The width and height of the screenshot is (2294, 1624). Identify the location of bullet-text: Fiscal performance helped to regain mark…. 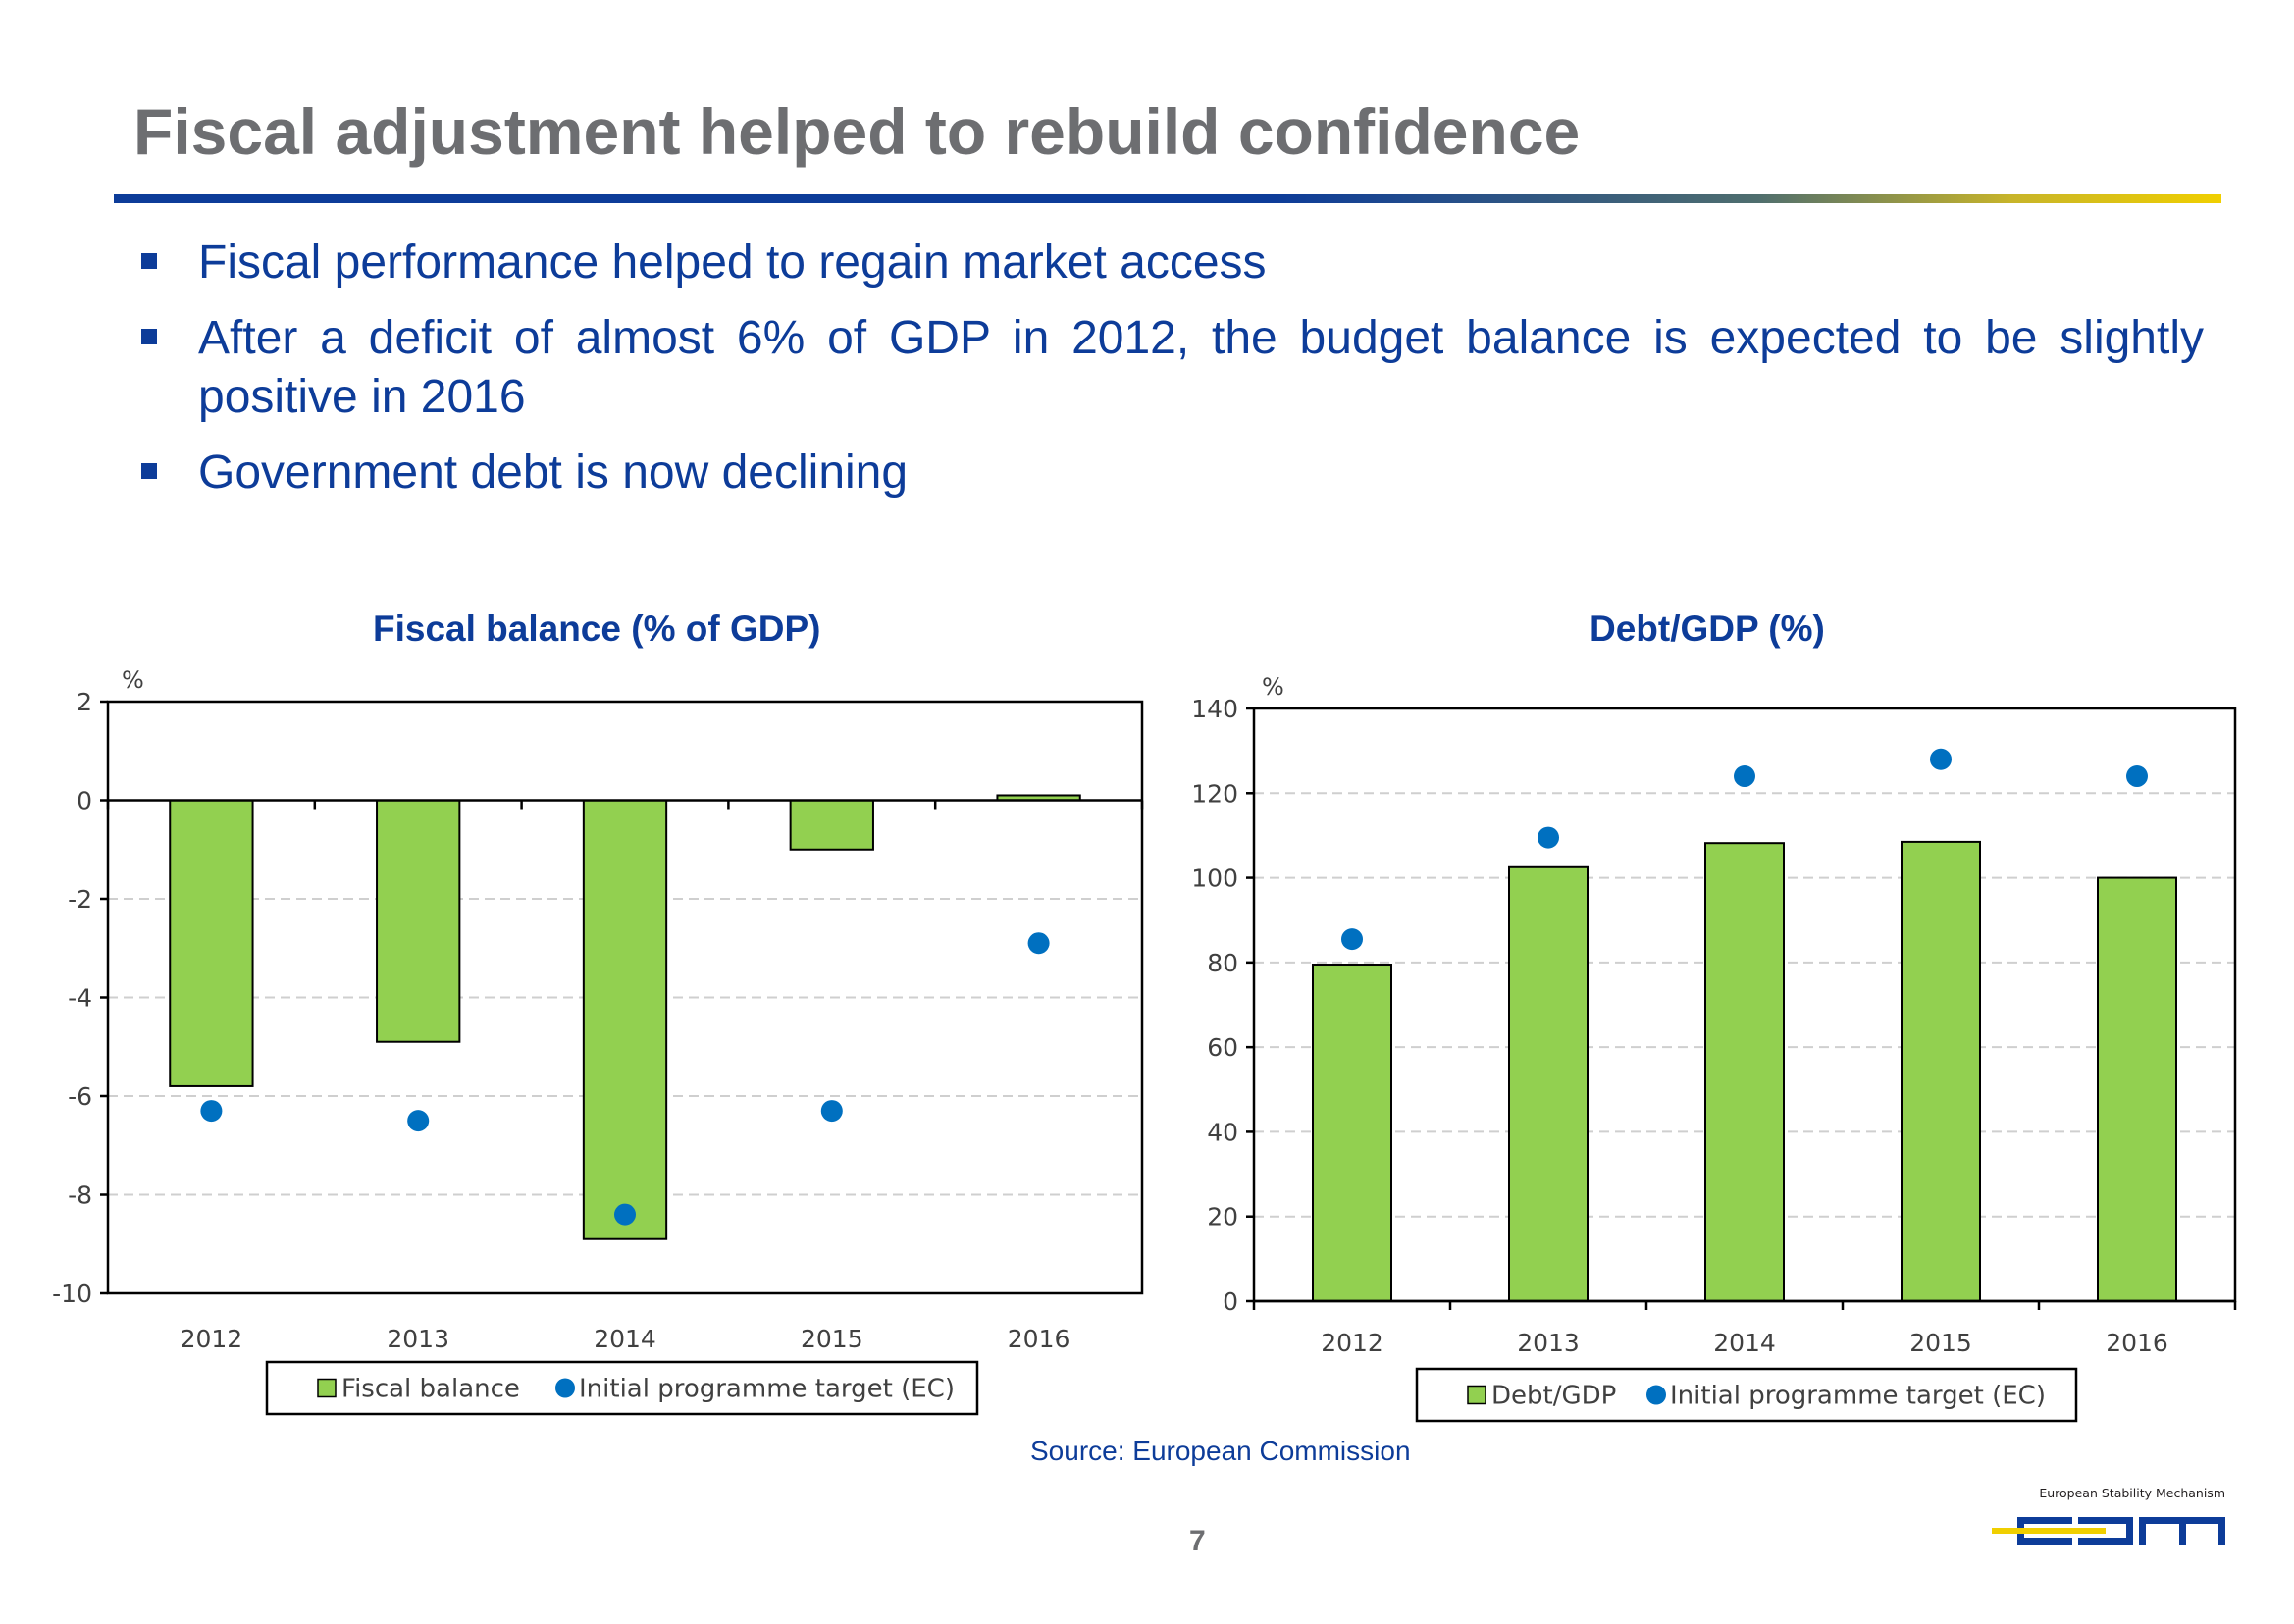
(732, 262).